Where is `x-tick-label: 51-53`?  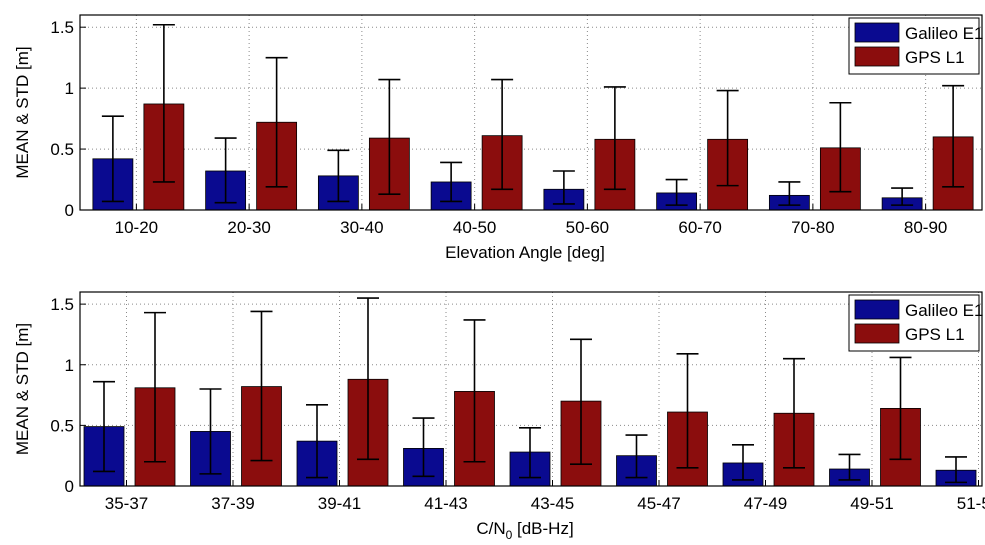 x-tick-label: 51-53 is located at coordinates (971, 503).